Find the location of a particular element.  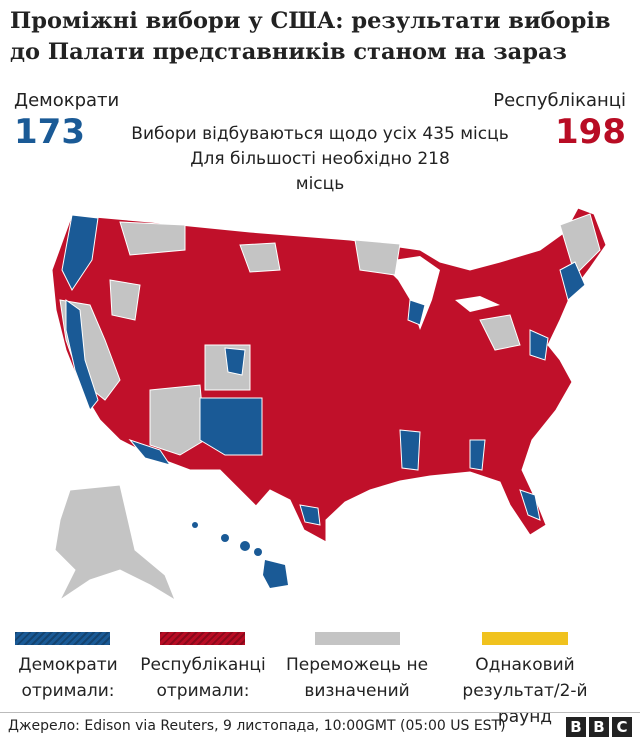

alaska is located at coordinates (115, 543).